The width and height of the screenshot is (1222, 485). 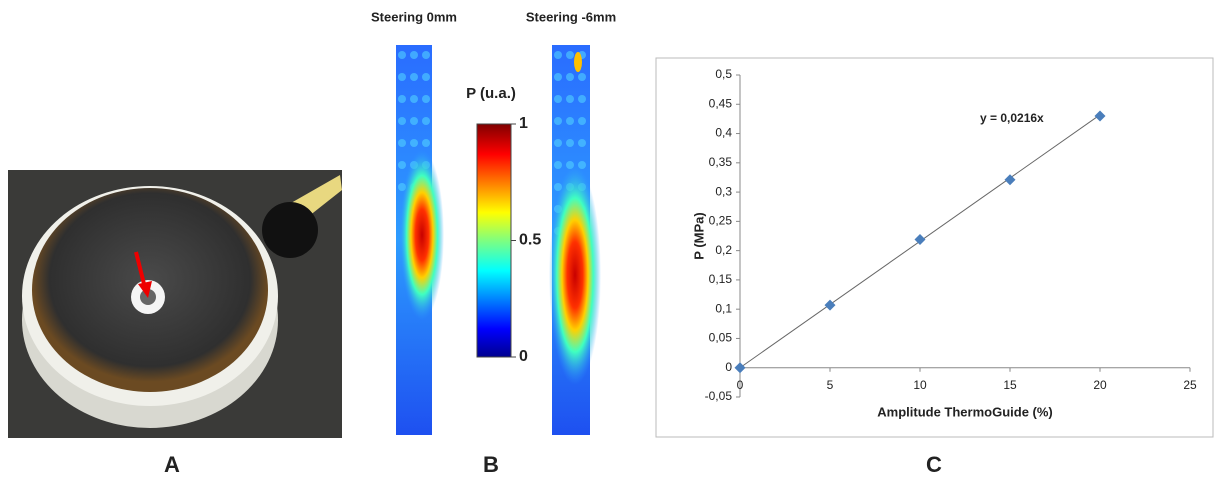 What do you see at coordinates (1190, 385) in the screenshot?
I see `x-tick-label: 25` at bounding box center [1190, 385].